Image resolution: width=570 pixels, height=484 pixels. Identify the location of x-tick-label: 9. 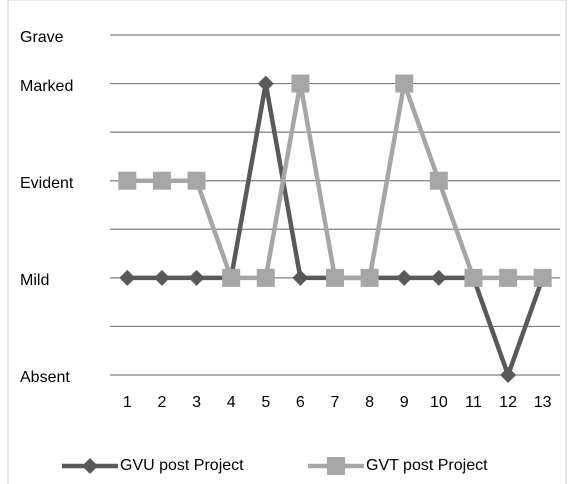
(404, 402).